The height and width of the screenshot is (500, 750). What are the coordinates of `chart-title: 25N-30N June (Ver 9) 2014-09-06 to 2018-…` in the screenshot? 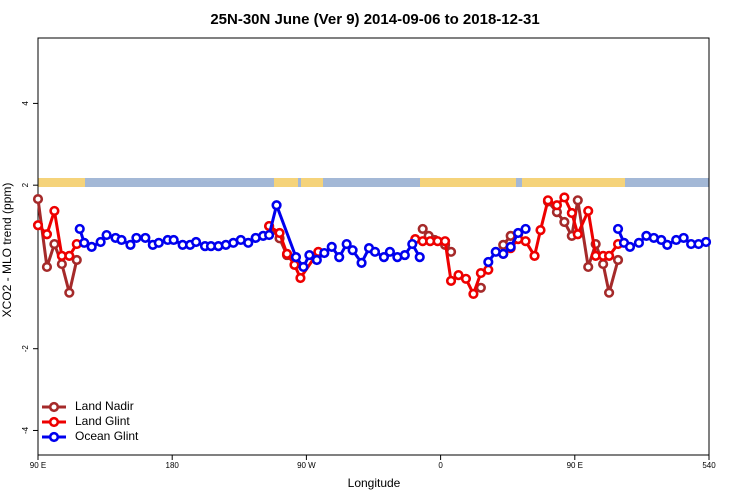 It's located at (374, 19).